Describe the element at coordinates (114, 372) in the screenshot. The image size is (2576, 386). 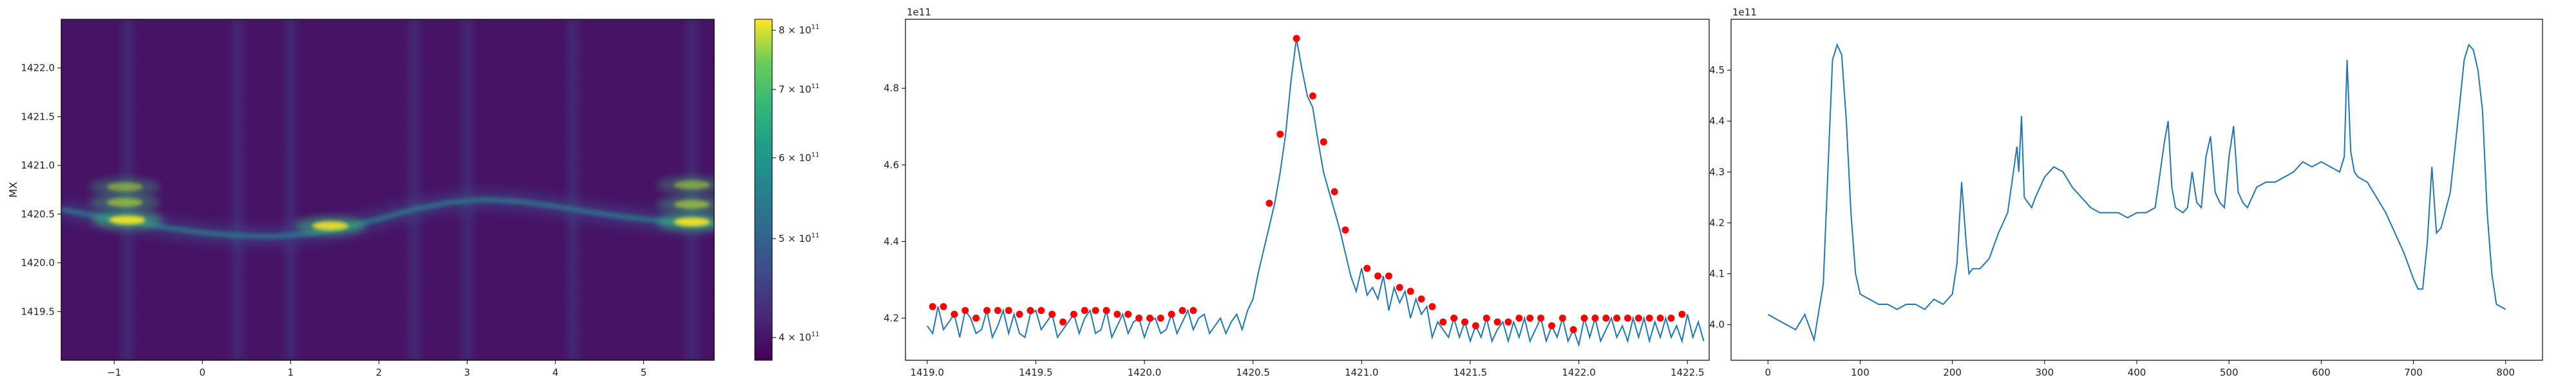
I see `heatmap-x-tick-label: −1` at that location.